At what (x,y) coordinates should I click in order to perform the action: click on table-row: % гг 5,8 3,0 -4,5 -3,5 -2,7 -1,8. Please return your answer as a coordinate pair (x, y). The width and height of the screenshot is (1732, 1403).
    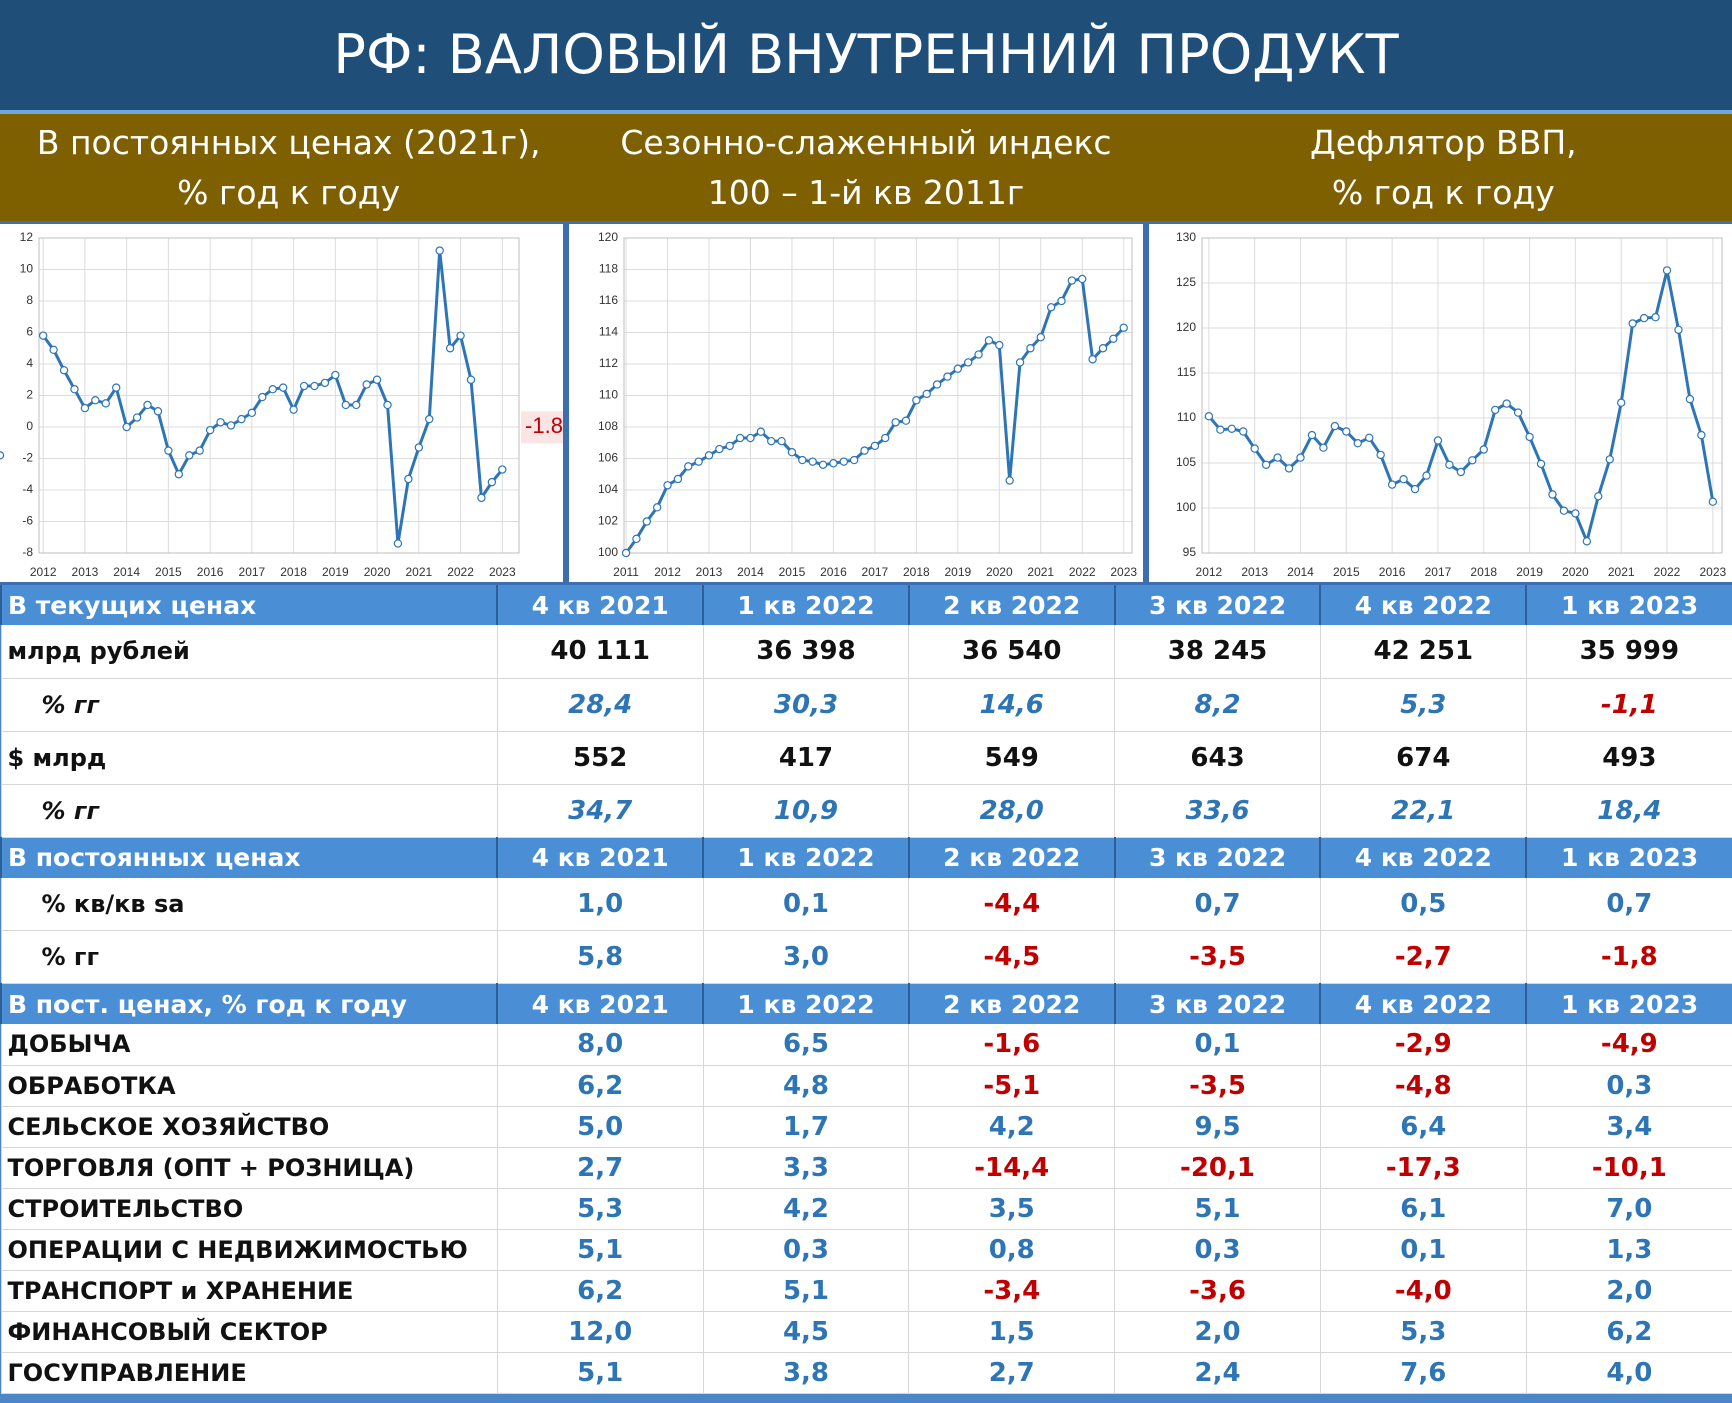
    Looking at the image, I should click on (866, 957).